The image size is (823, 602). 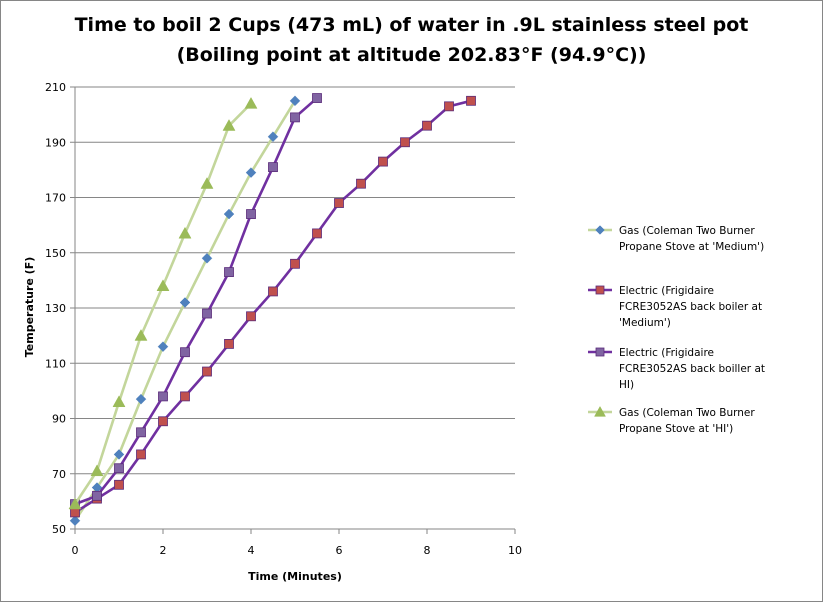 What do you see at coordinates (645, 323) in the screenshot?
I see `legend-label: 'Medium')` at bounding box center [645, 323].